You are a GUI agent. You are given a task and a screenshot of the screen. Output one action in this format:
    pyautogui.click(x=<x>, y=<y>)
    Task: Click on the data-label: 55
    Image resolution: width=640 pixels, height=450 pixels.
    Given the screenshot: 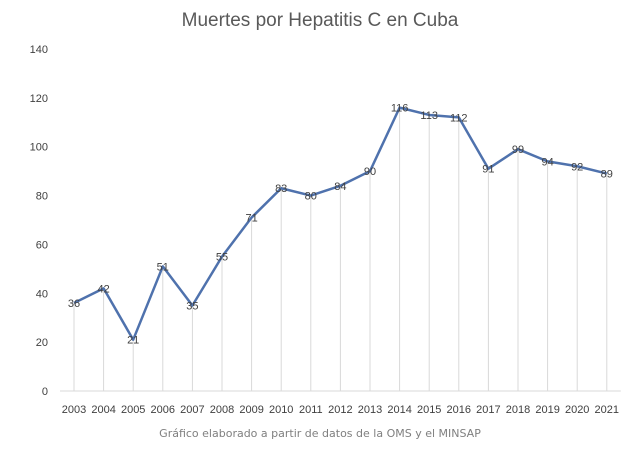 What is the action you would take?
    pyautogui.click(x=222, y=258)
    